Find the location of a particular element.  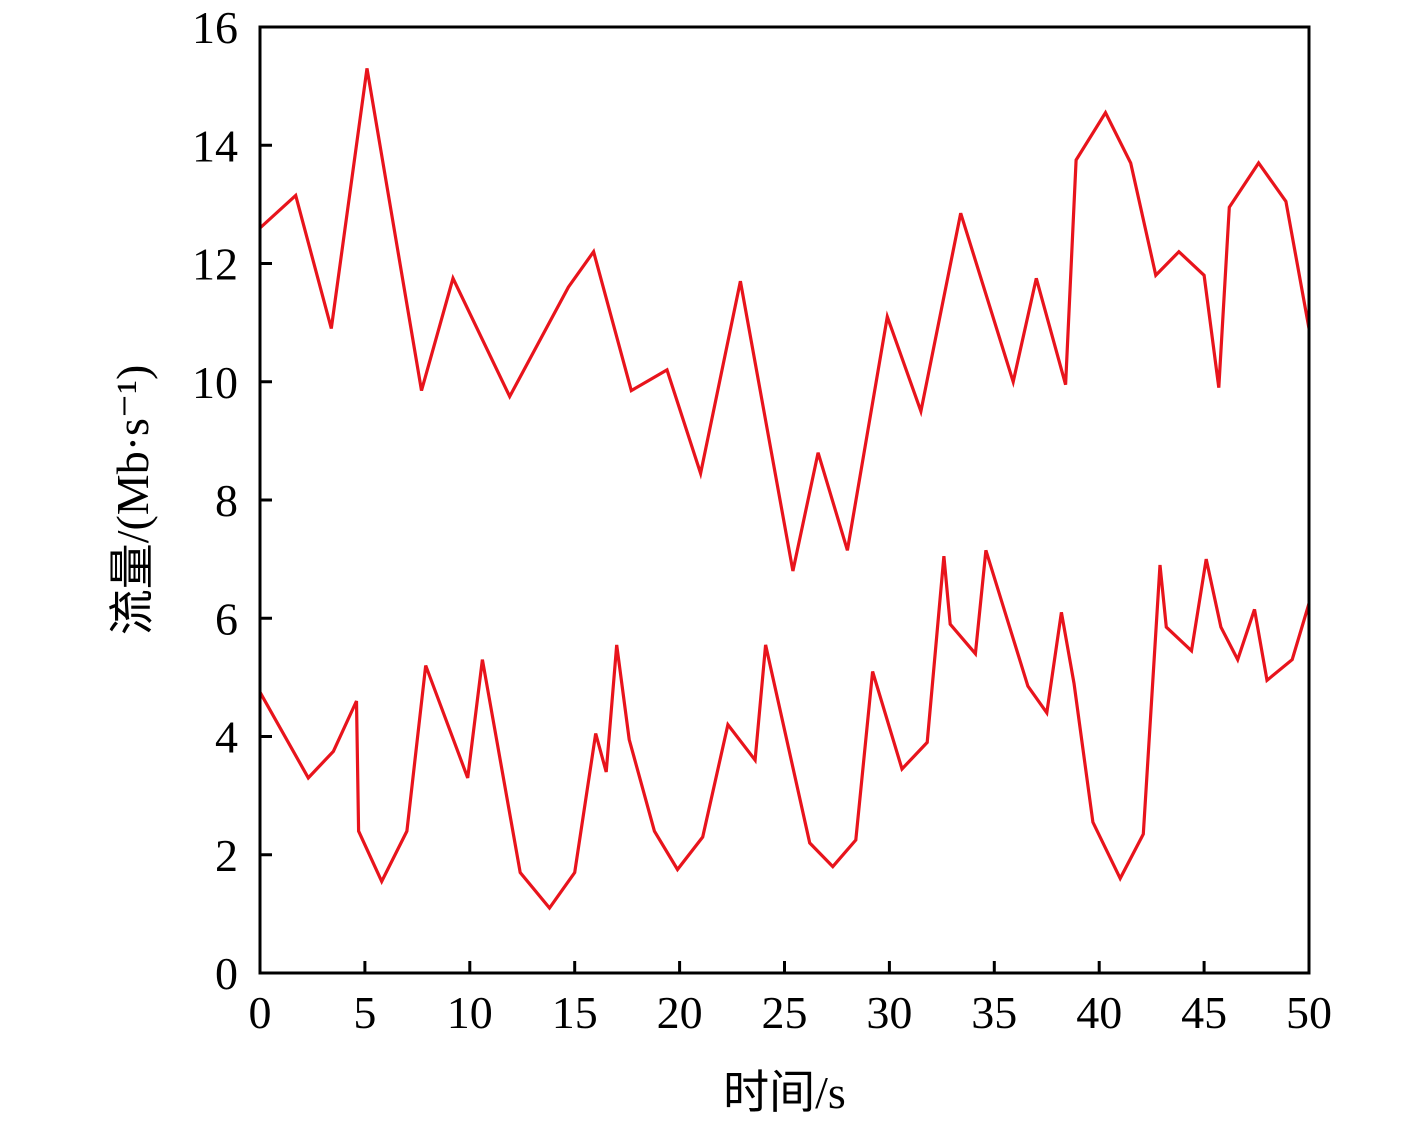

y-axis-label: 流量/(Mb·s⁻¹) is located at coordinates (132, 500).